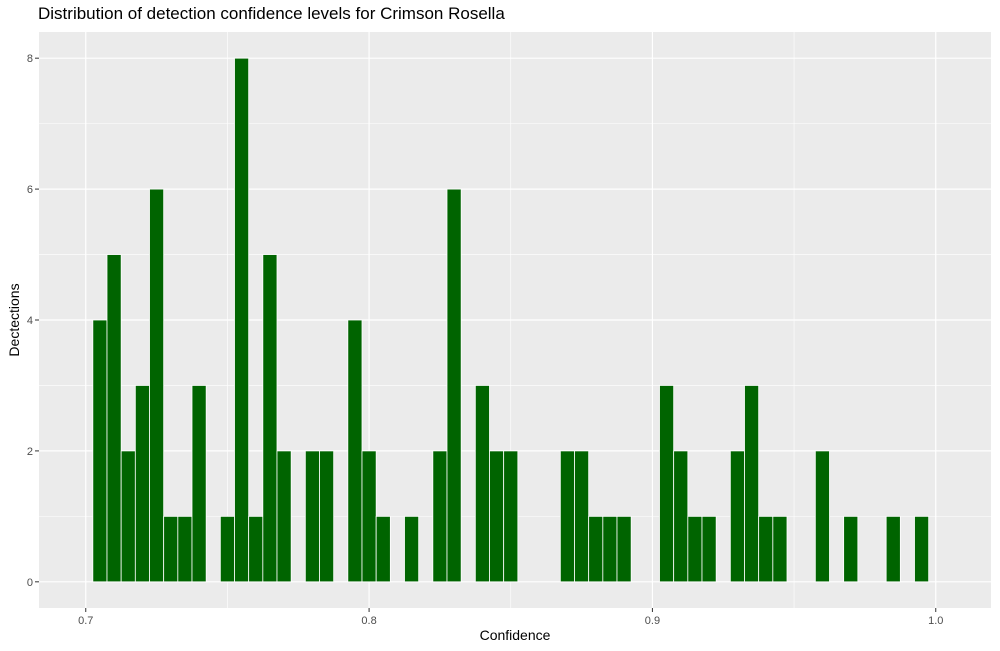 The image size is (1000, 651). What do you see at coordinates (30, 583) in the screenshot?
I see `y-tick-label: 0` at bounding box center [30, 583].